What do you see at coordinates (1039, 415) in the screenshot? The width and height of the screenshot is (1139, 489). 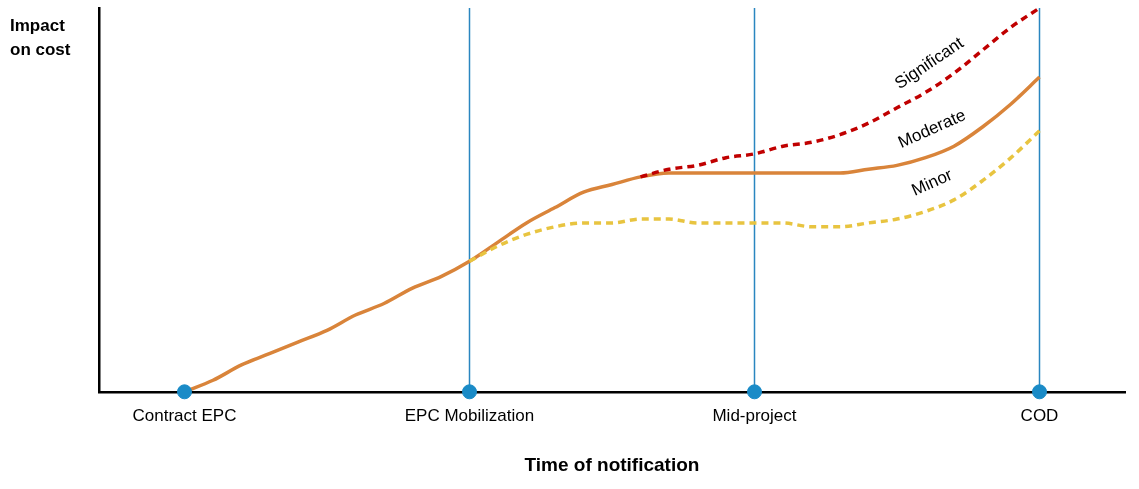 I see `x-tick-label: COD` at bounding box center [1039, 415].